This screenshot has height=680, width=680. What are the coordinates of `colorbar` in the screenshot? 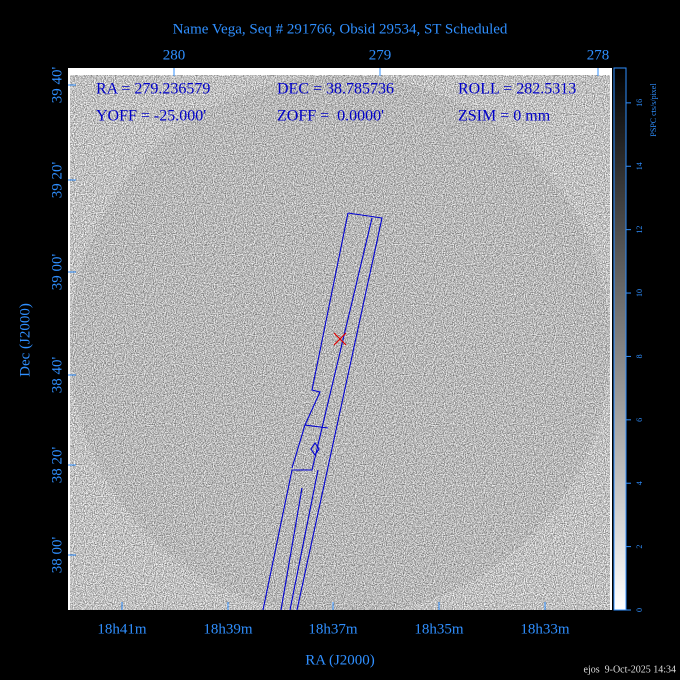 It's located at (620, 339).